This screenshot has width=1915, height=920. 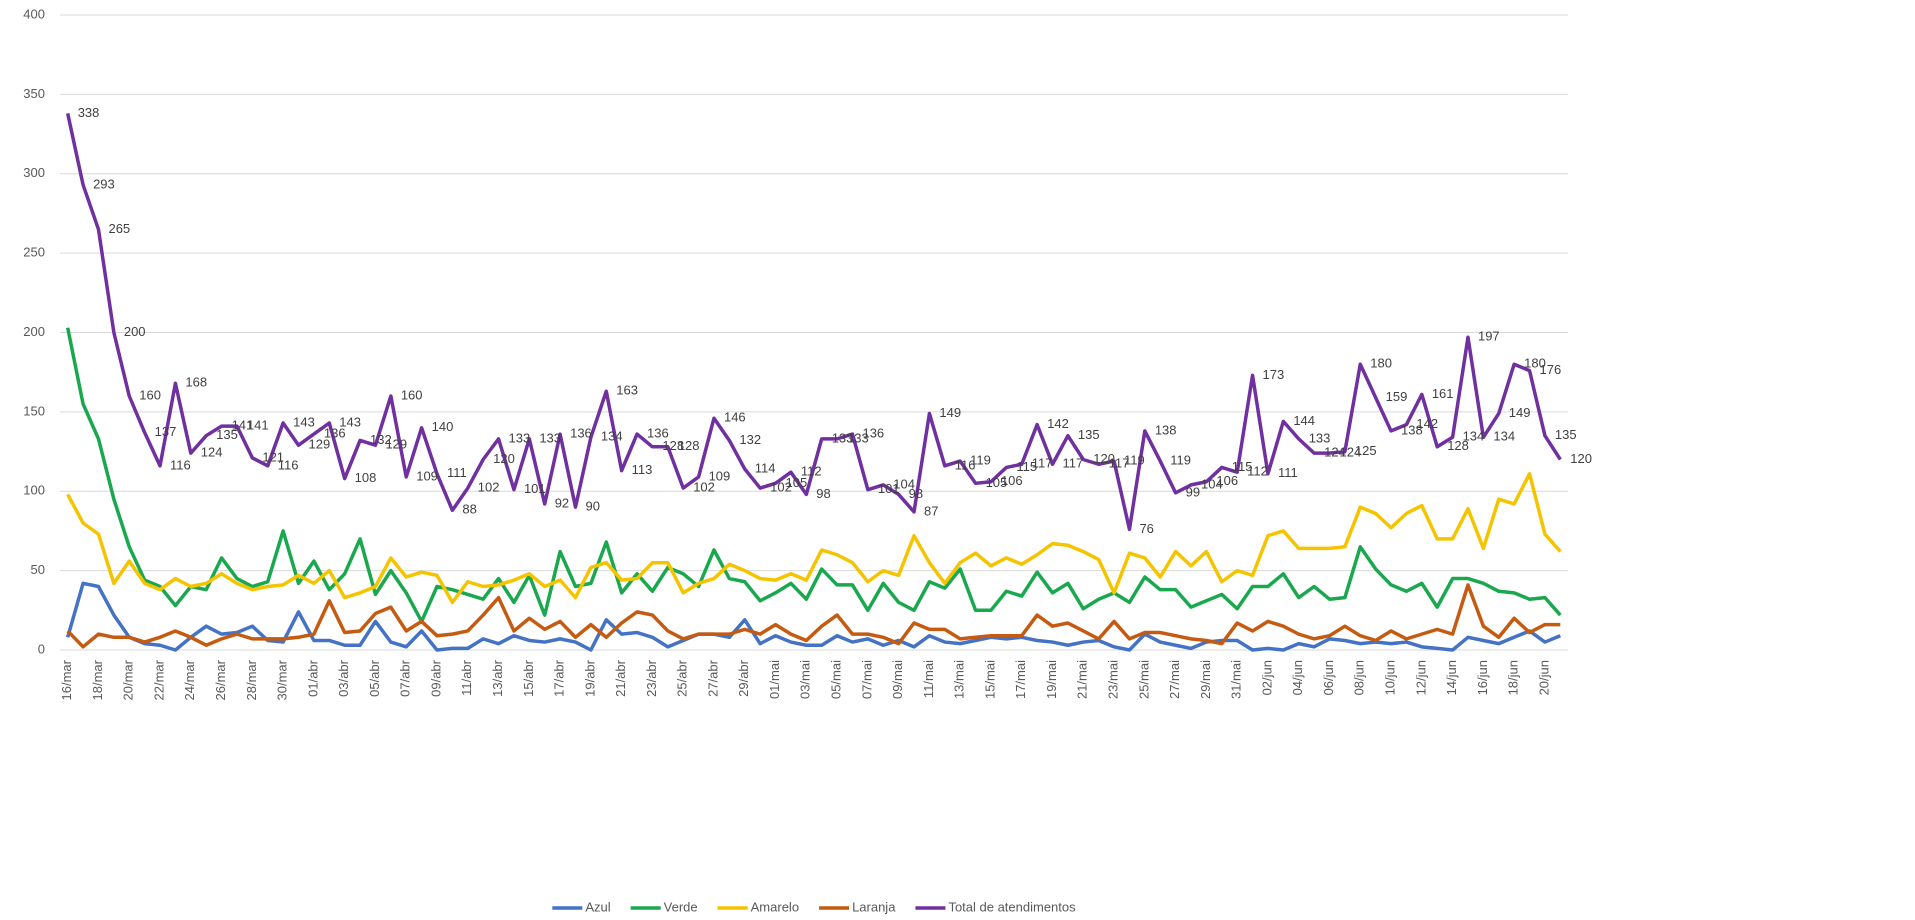 I want to click on data-label: 143, so click(x=350, y=421).